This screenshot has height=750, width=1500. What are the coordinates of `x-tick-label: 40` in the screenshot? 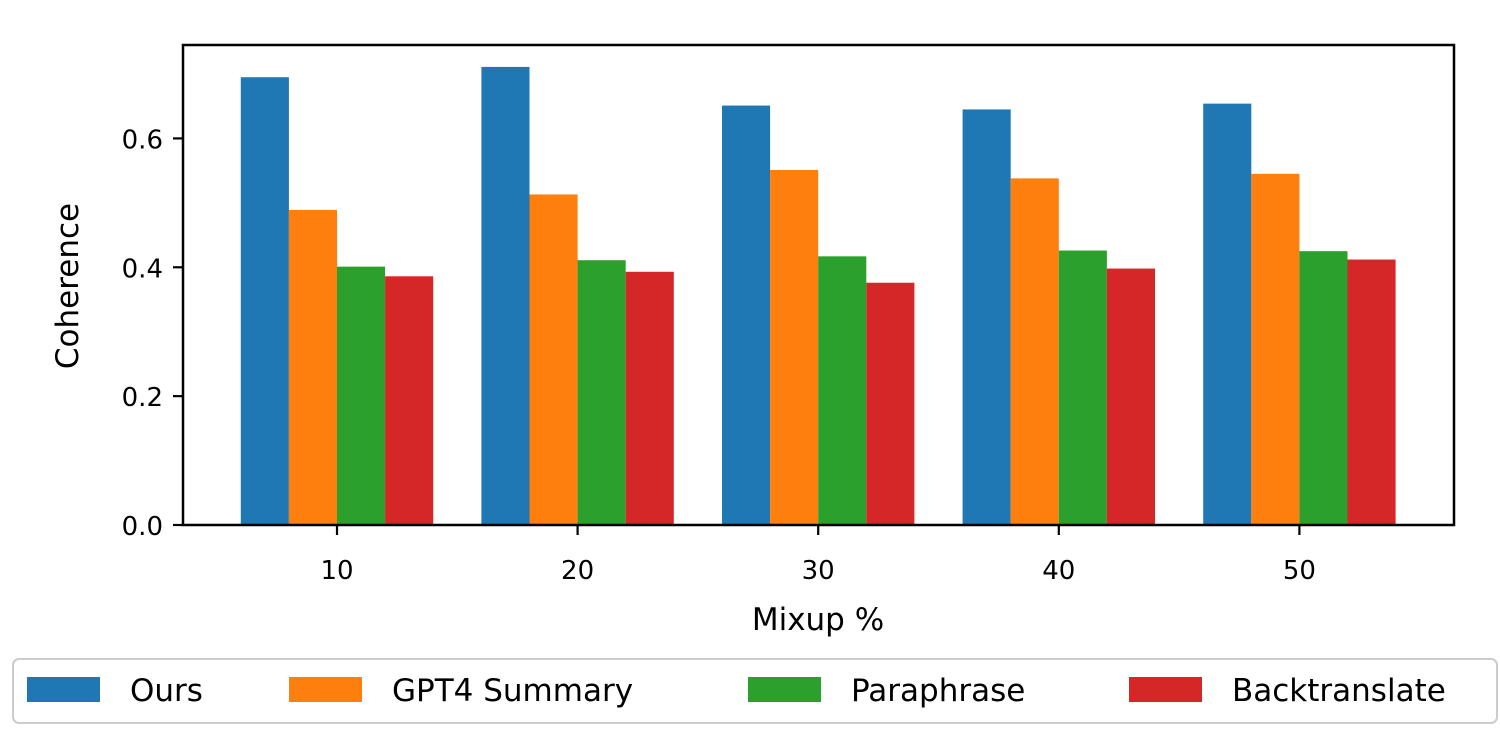 It's located at (1058, 571).